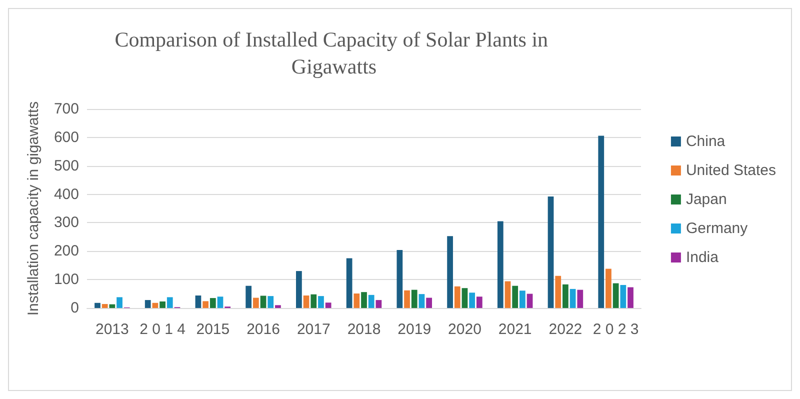  I want to click on legend-label: United States, so click(731, 170).